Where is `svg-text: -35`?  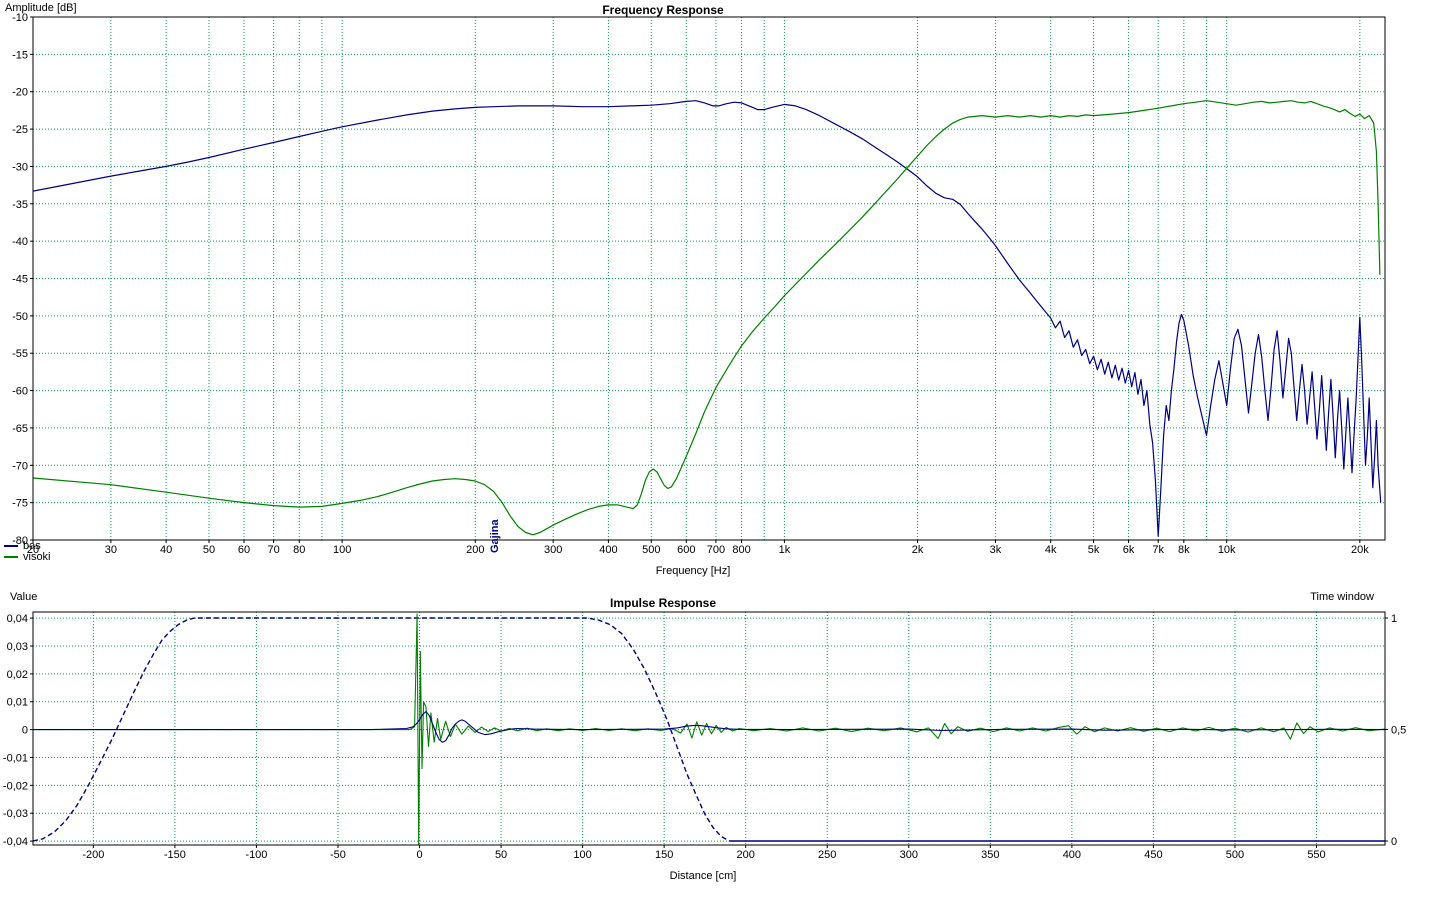 svg-text: -35 is located at coordinates (20, 205).